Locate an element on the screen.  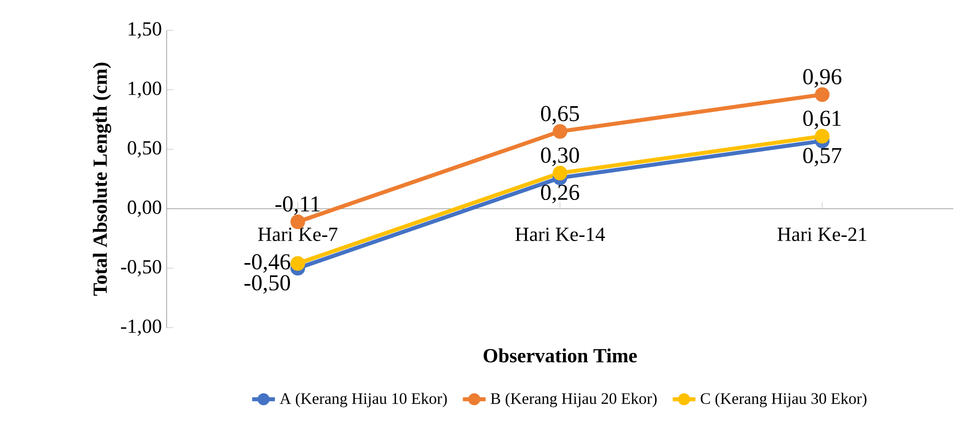
data-label: 0,96 is located at coordinates (822, 78).